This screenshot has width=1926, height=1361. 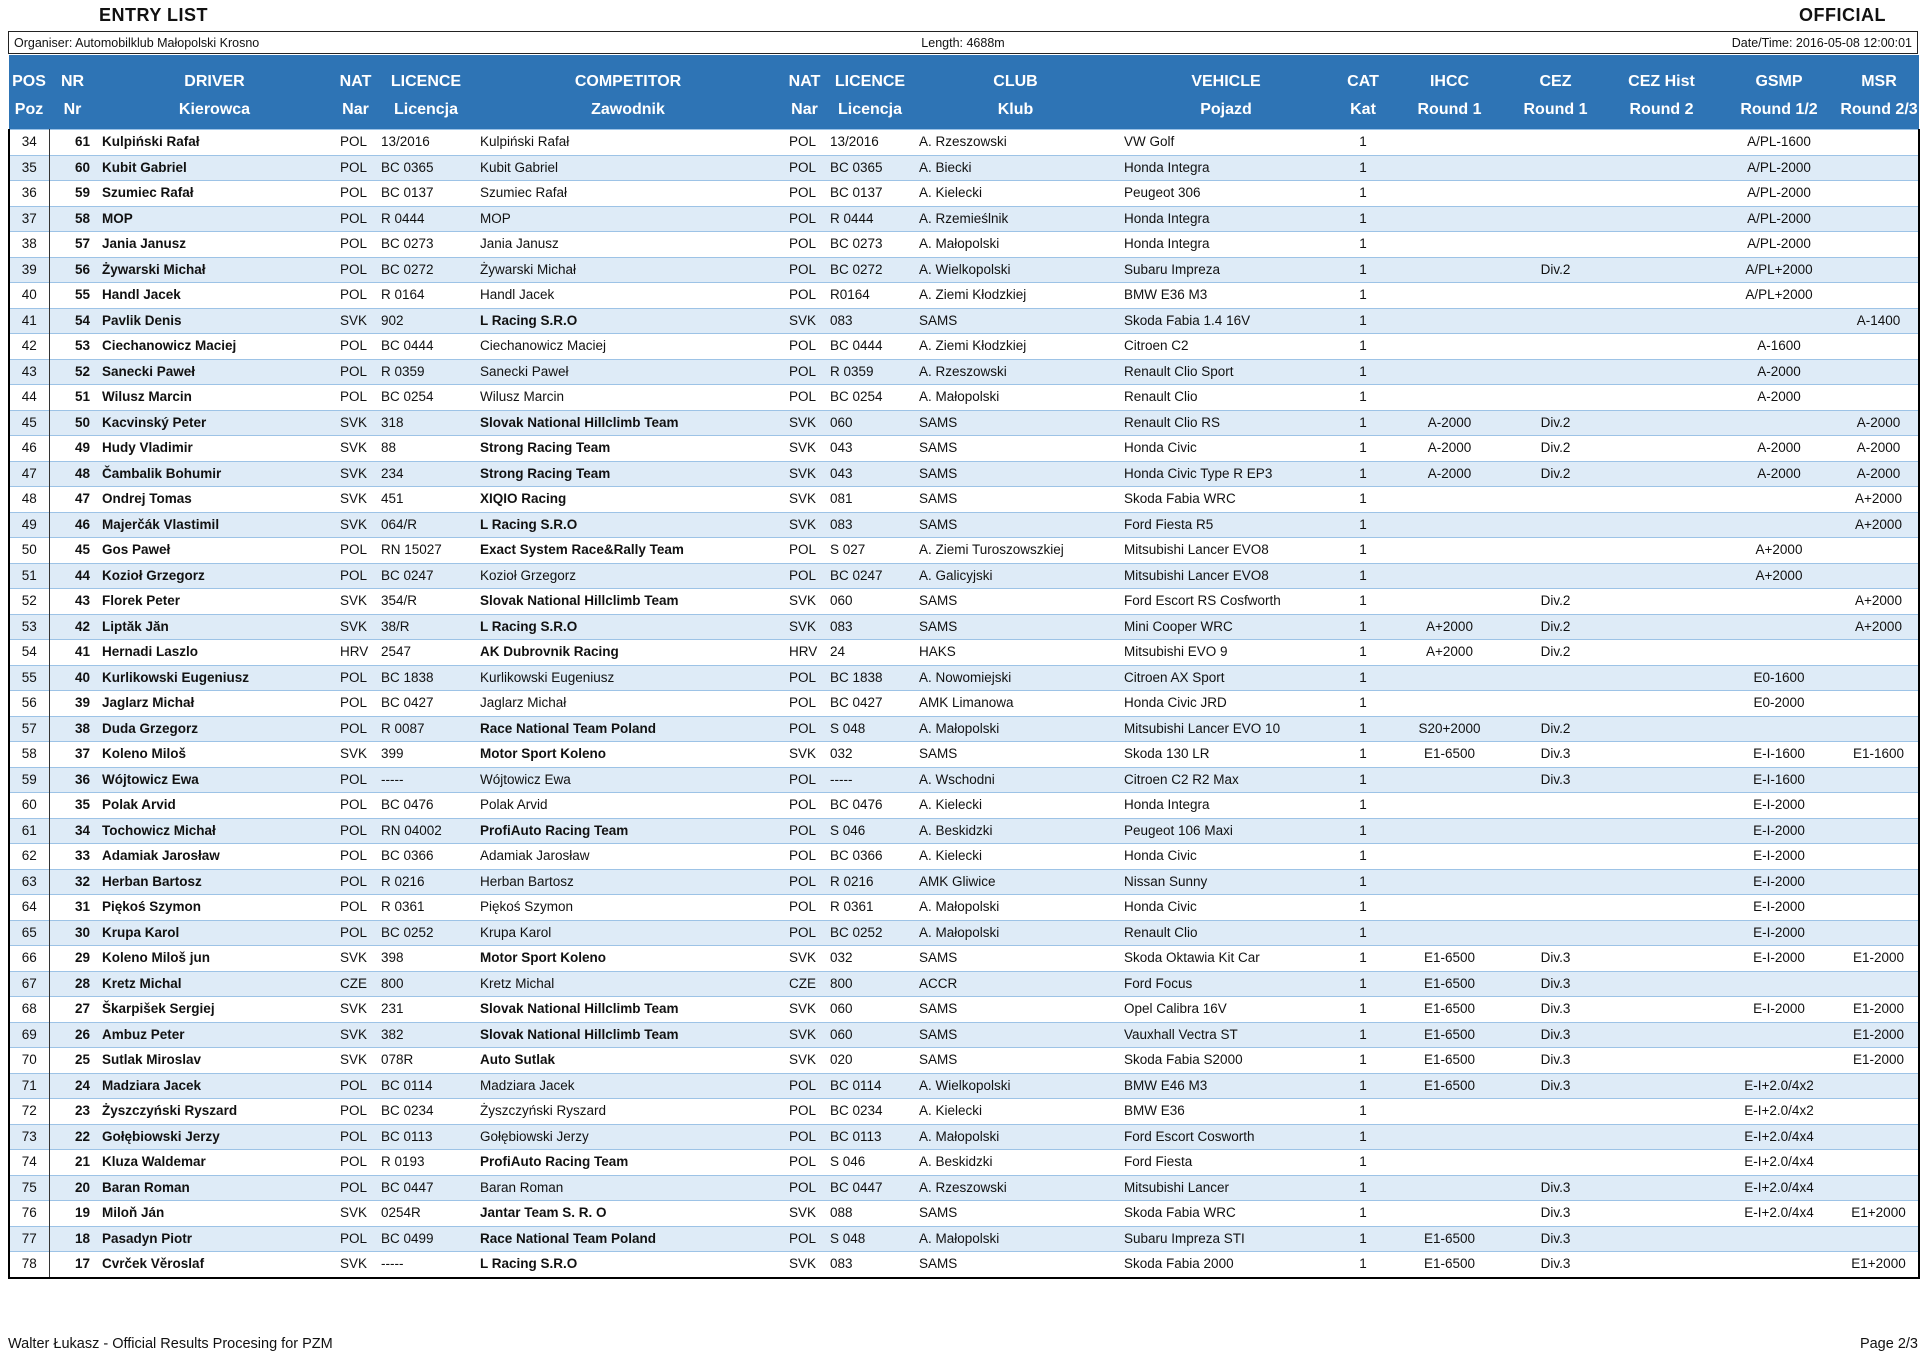 What do you see at coordinates (72, 193) in the screenshot?
I see `cell-start-number: 59` at bounding box center [72, 193].